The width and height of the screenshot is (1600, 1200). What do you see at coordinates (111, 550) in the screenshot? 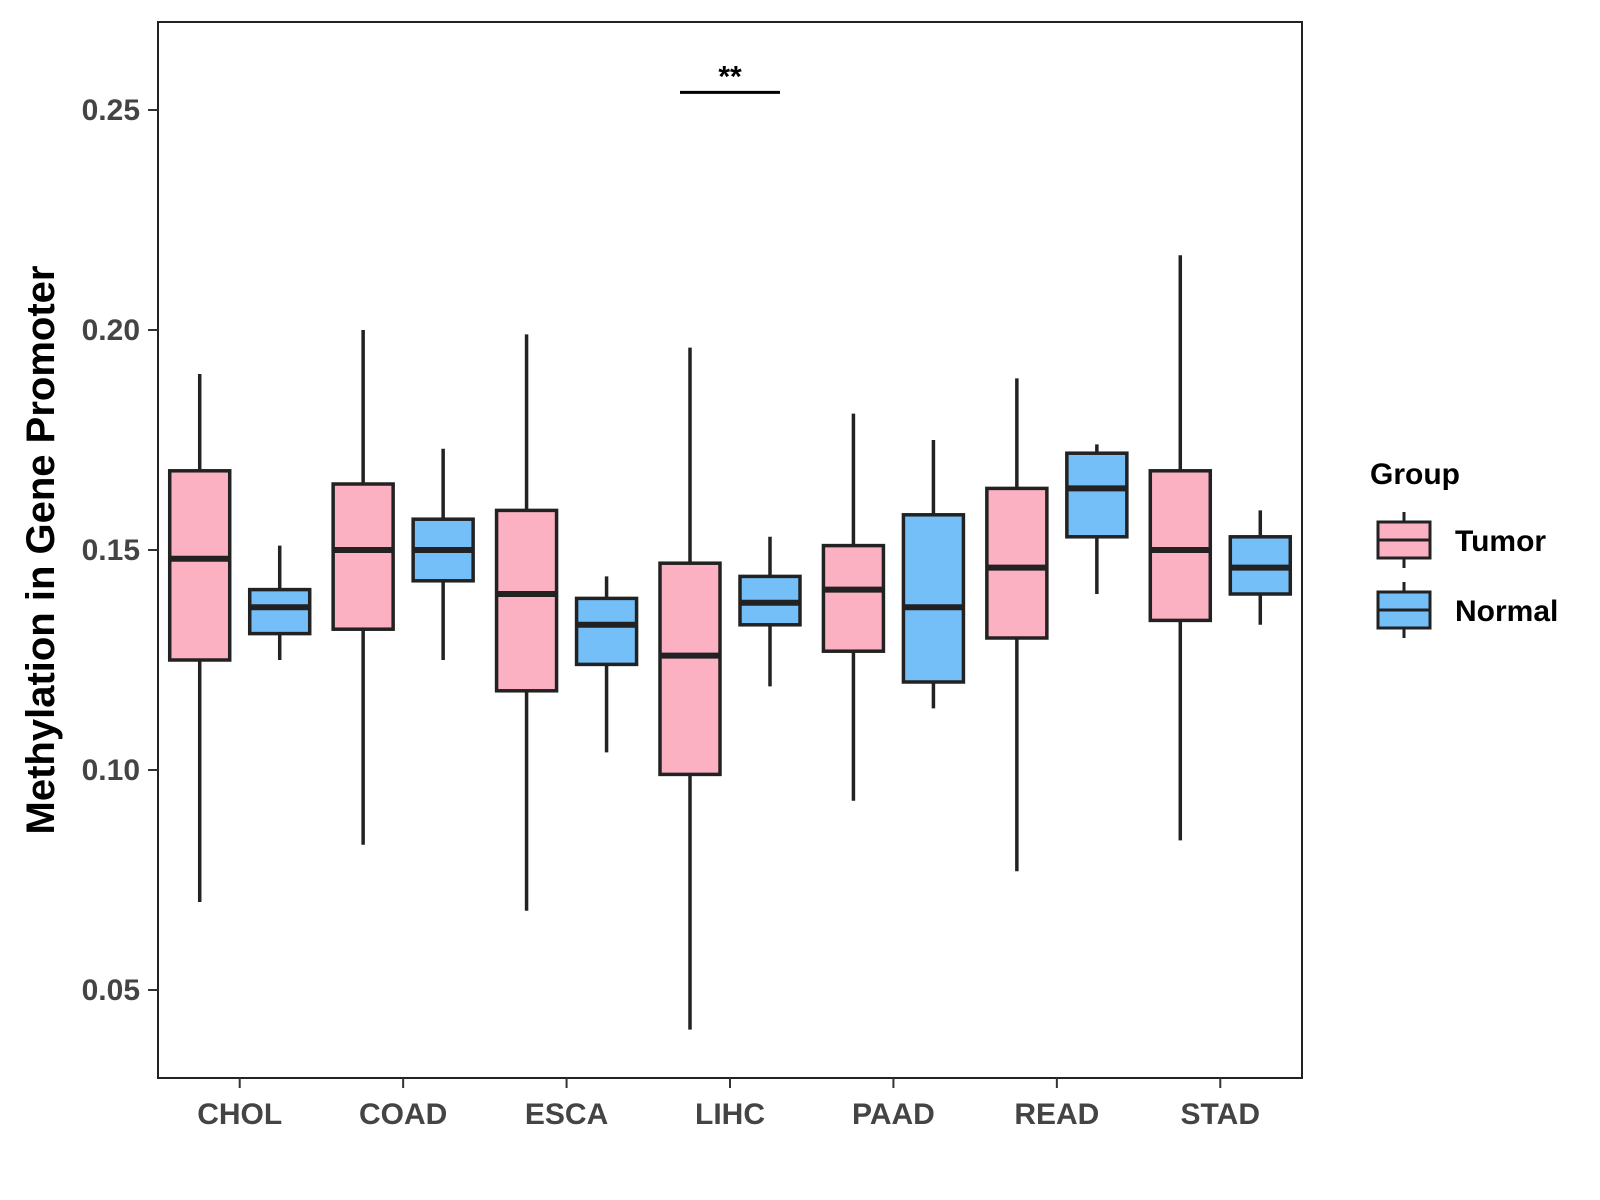
I see `y-tick-label: 0.15` at bounding box center [111, 550].